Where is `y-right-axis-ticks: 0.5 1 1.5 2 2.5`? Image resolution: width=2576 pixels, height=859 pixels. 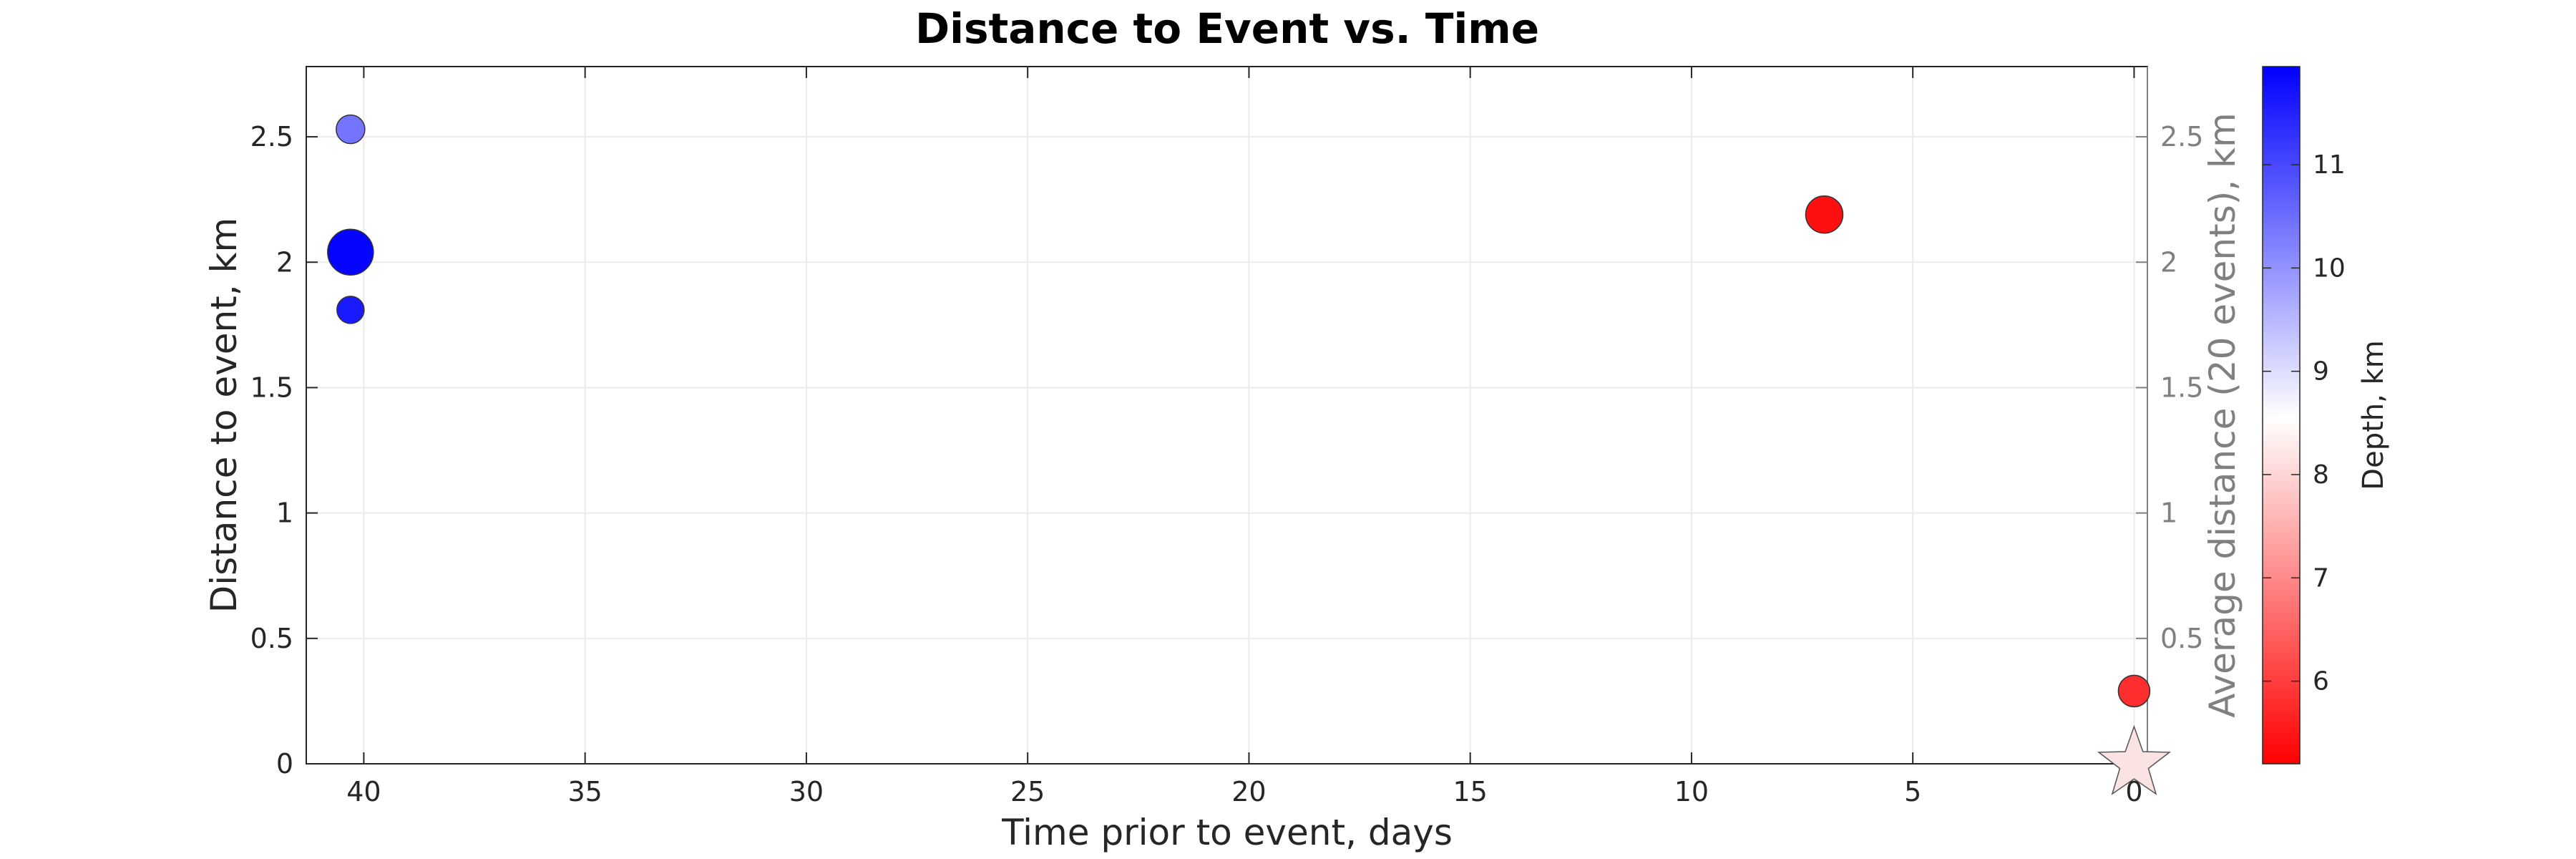
y-right-axis-ticks: 0.5 1 1.5 2 2.5 is located at coordinates (2169, 415).